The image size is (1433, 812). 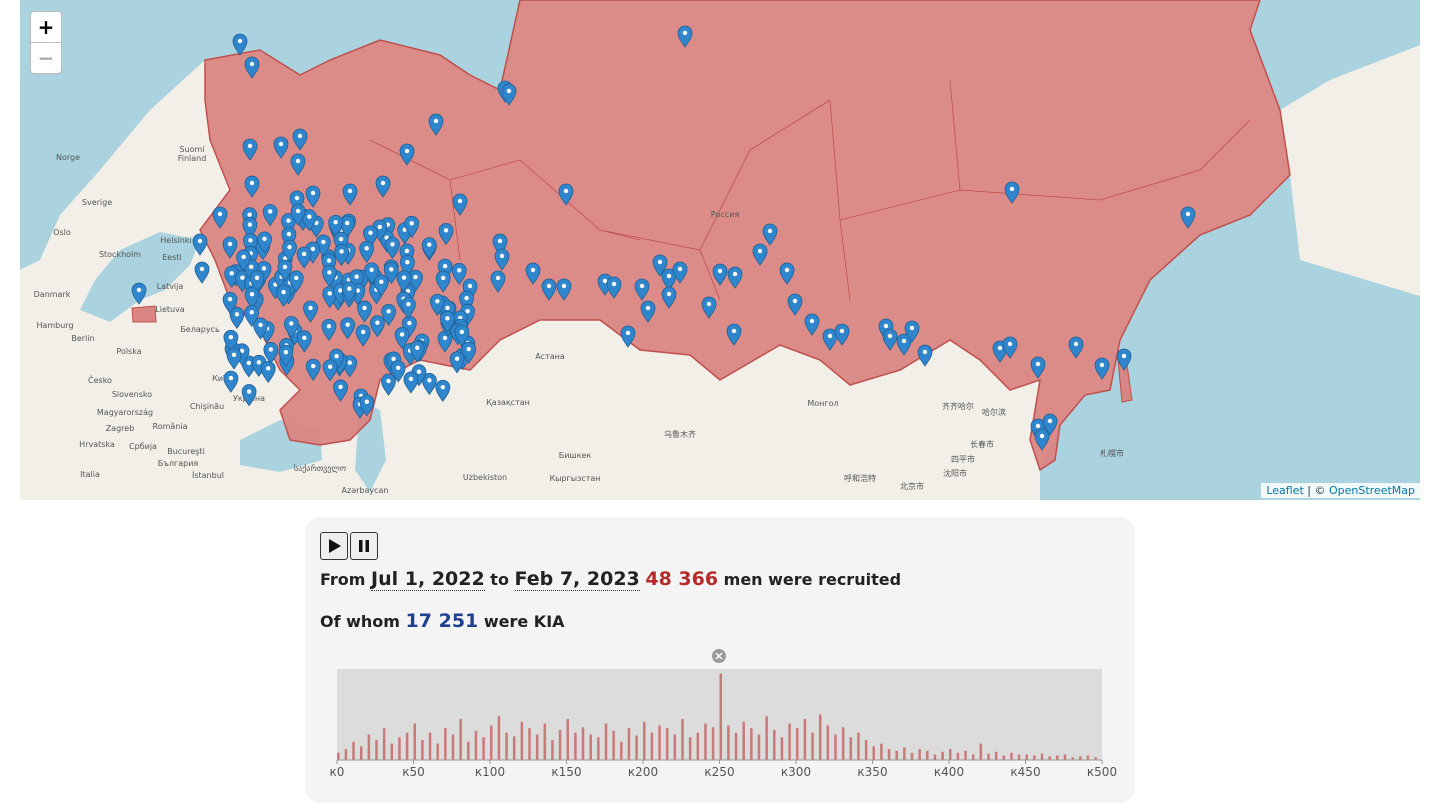 I want to click on pause-button, so click(x=364, y=546).